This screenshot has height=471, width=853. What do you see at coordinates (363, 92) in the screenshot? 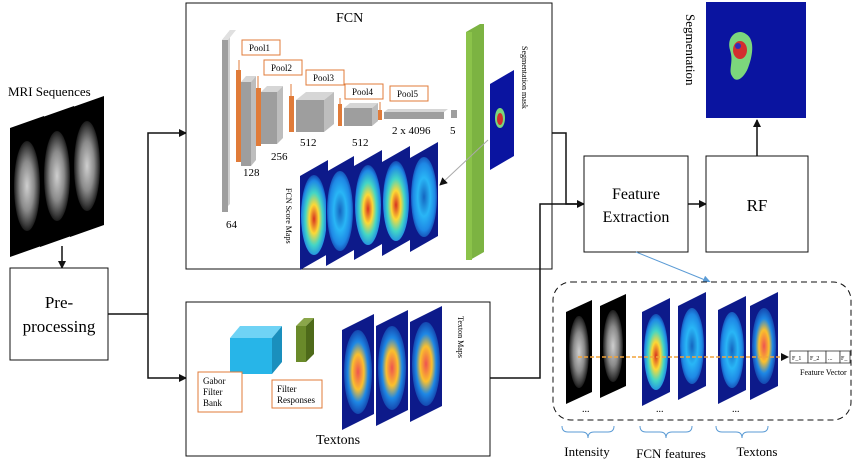
I see `pool4-label: Pool4` at bounding box center [363, 92].